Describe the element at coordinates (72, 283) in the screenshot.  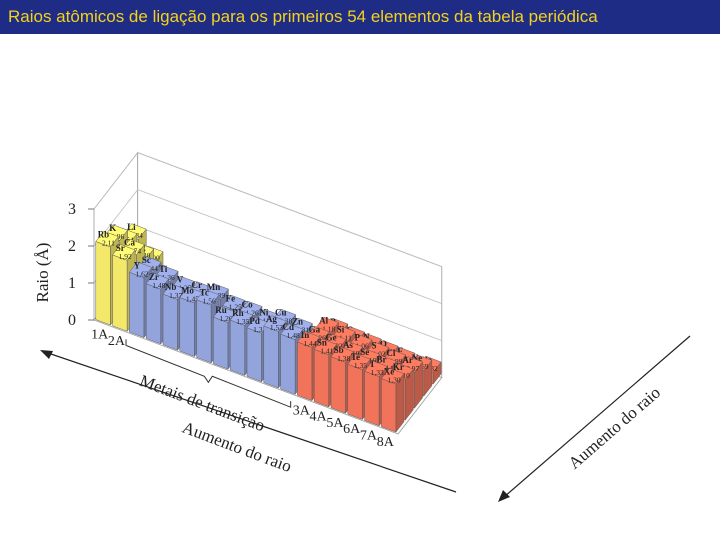
I see `y-tick-label: 1` at that location.